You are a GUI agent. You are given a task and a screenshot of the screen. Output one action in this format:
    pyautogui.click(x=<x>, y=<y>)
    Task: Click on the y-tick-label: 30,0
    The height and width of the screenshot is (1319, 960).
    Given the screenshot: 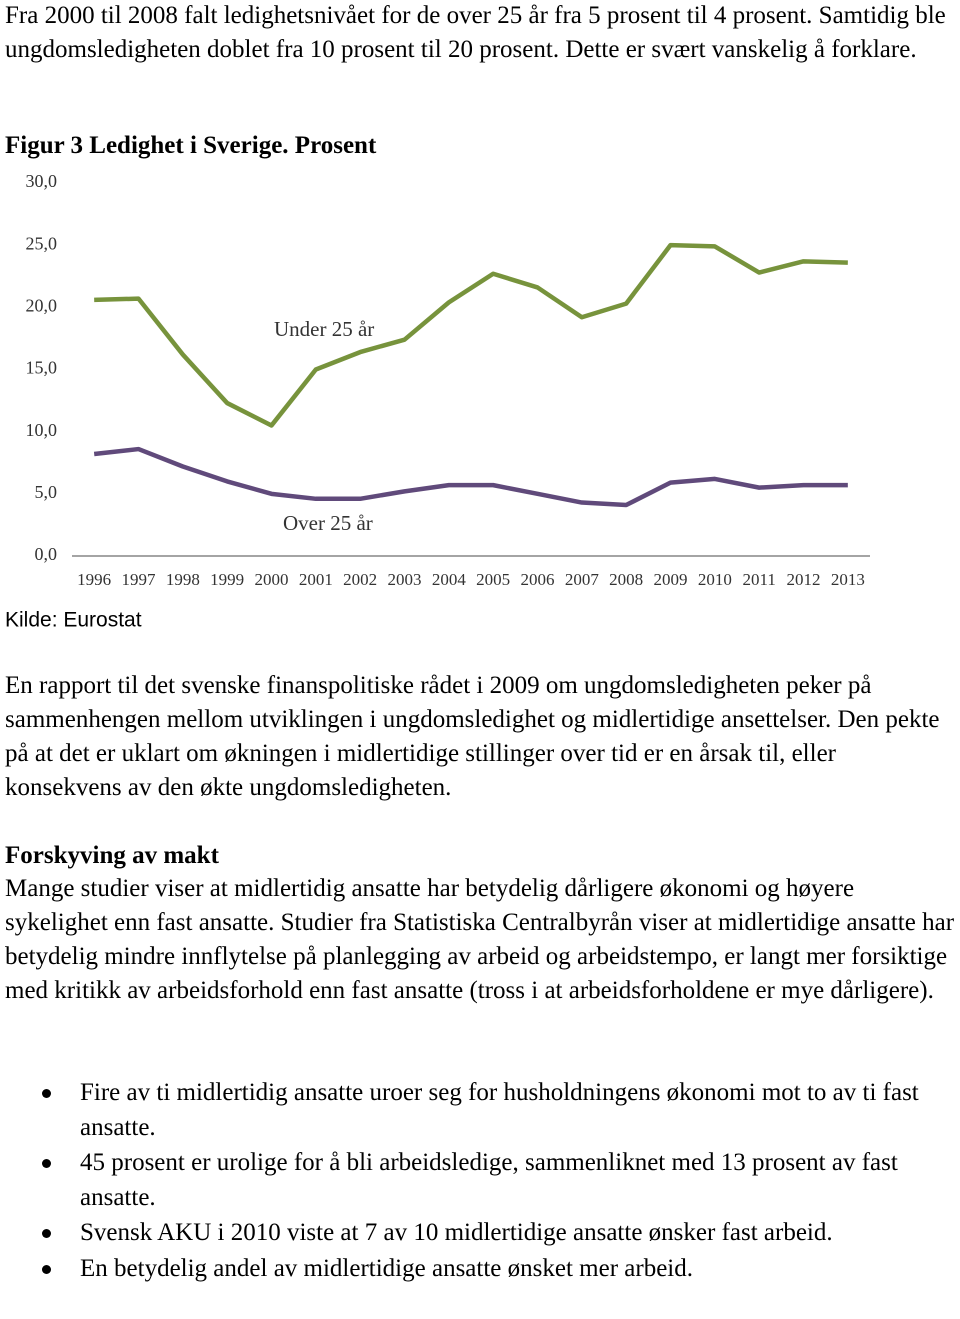 What is the action you would take?
    pyautogui.click(x=42, y=181)
    